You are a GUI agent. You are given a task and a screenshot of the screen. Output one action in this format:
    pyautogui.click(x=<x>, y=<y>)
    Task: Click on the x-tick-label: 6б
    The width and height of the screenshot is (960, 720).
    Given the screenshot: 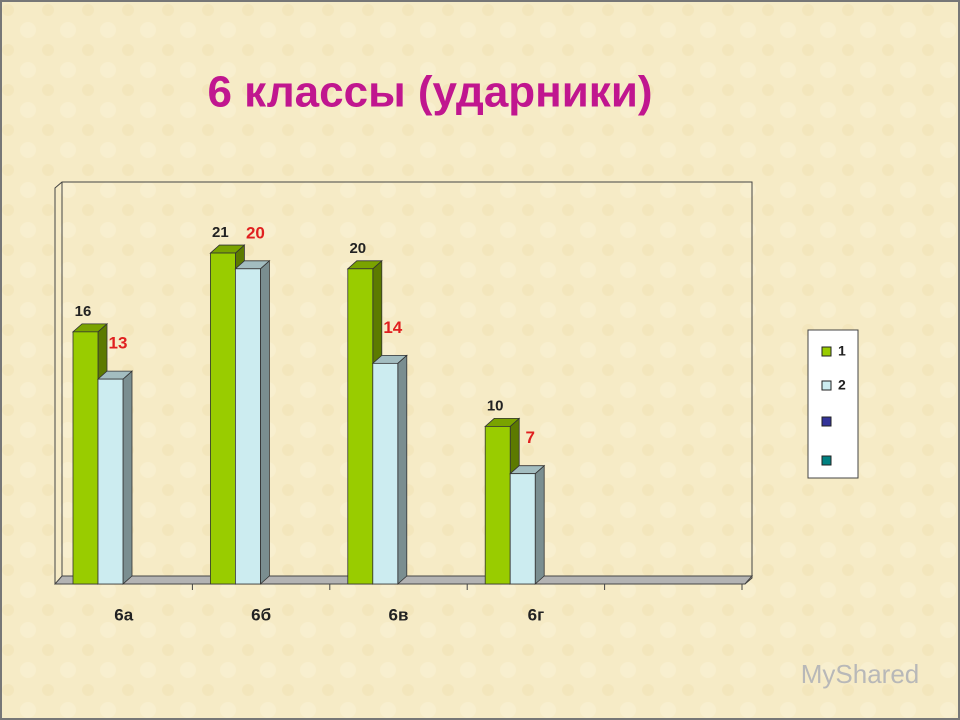 What is the action you would take?
    pyautogui.click(x=261, y=614)
    